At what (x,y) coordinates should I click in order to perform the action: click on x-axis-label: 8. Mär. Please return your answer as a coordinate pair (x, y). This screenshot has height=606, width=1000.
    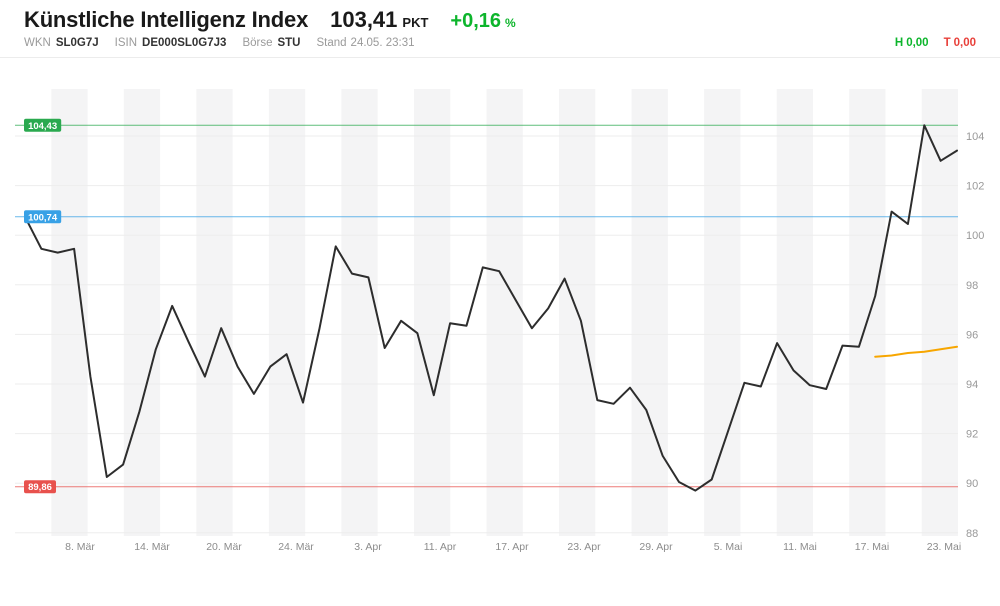
    Looking at the image, I should click on (80, 547).